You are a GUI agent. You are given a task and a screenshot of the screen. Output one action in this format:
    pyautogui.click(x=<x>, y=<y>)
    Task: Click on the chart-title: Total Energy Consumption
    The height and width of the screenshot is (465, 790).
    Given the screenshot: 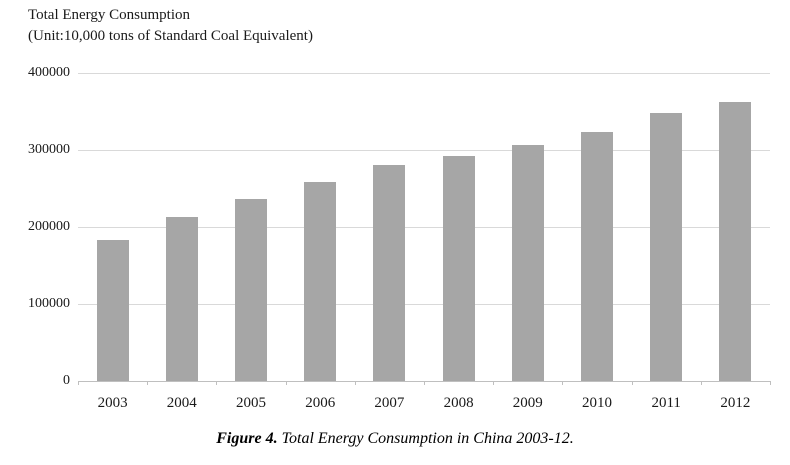 What is the action you would take?
    pyautogui.click(x=109, y=15)
    